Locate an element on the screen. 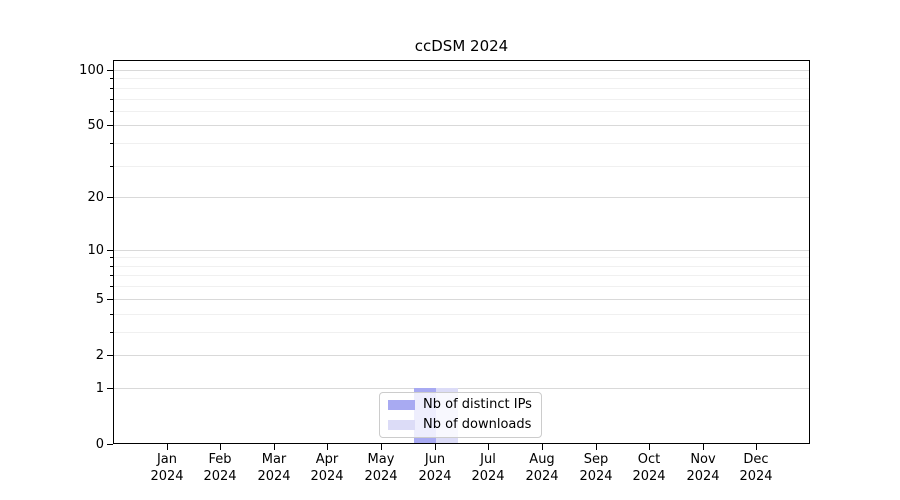  legend-item-downloads: Nb of downloads is located at coordinates (460, 425).